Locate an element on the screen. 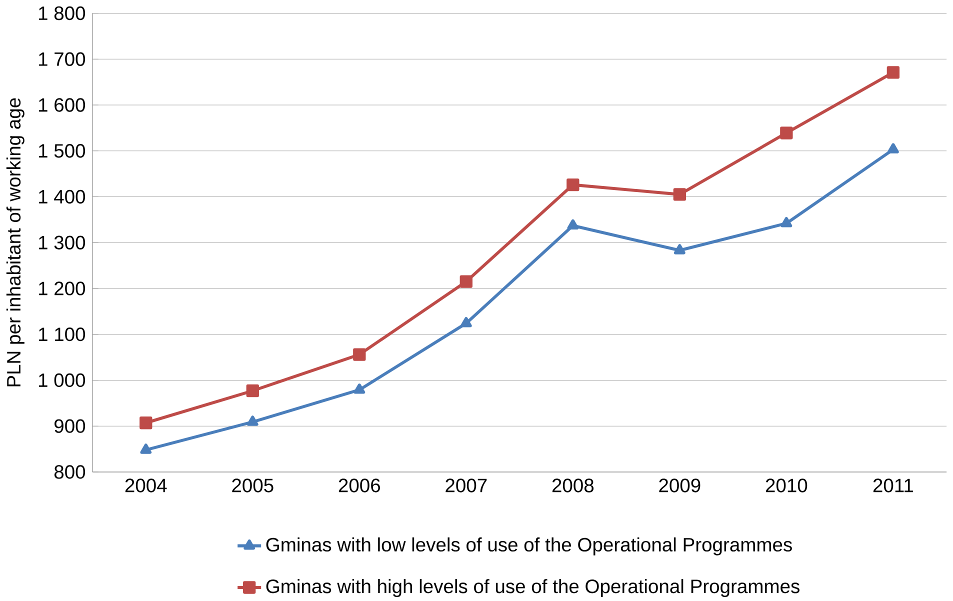  x-tick-label: 2006 is located at coordinates (359, 485).